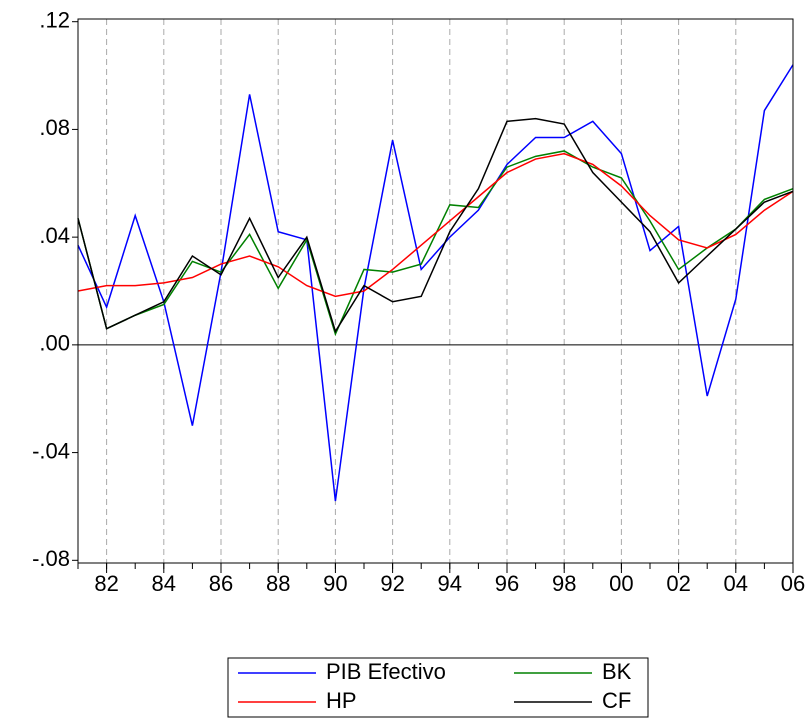  I want to click on x-tick-label: 84, so click(164, 583).